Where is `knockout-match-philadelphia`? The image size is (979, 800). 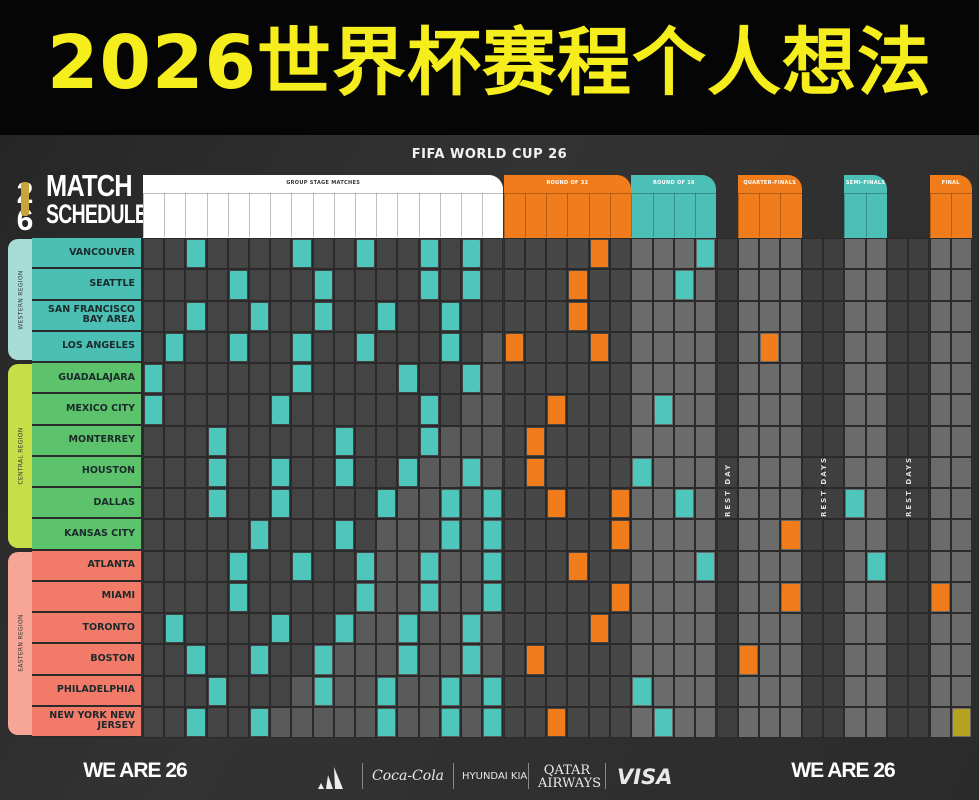 knockout-match-philadelphia is located at coordinates (642, 691).